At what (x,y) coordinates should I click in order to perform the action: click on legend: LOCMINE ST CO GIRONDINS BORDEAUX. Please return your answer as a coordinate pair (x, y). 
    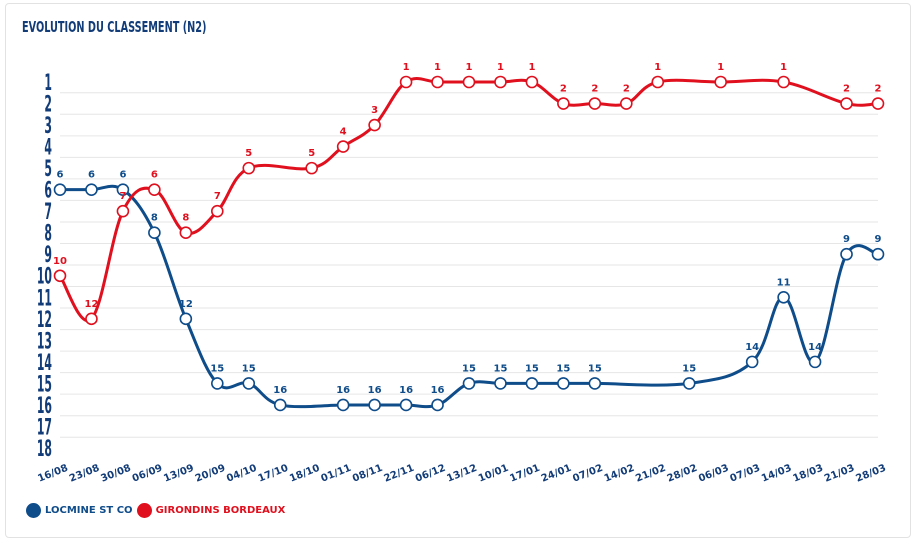
    Looking at the image, I should click on (157, 510).